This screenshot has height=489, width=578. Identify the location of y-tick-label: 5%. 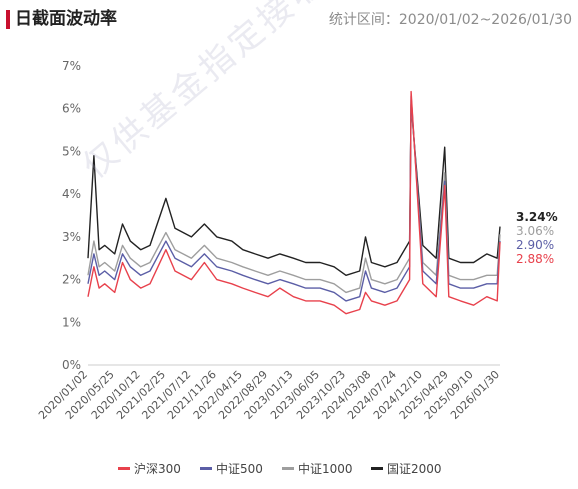
(71, 151).